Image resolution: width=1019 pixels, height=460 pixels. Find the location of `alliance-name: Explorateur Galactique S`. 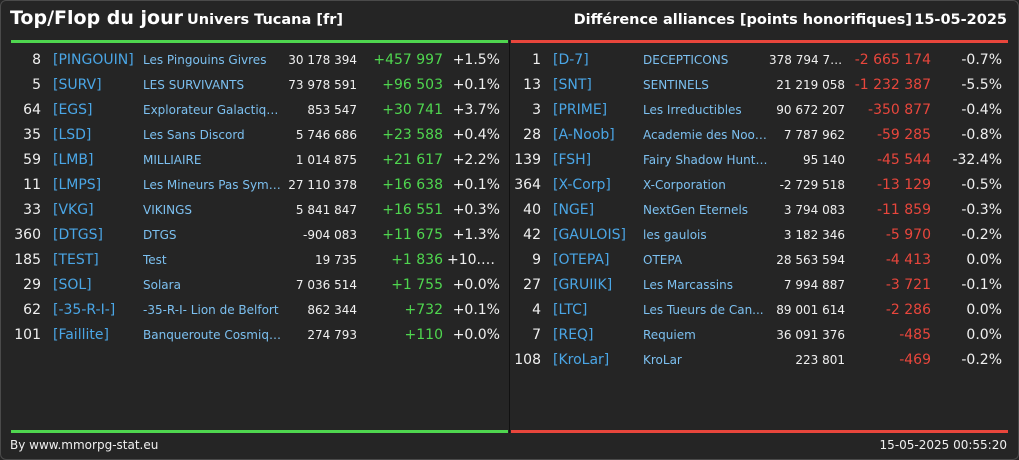

alliance-name: Explorateur Galactique S is located at coordinates (213, 110).